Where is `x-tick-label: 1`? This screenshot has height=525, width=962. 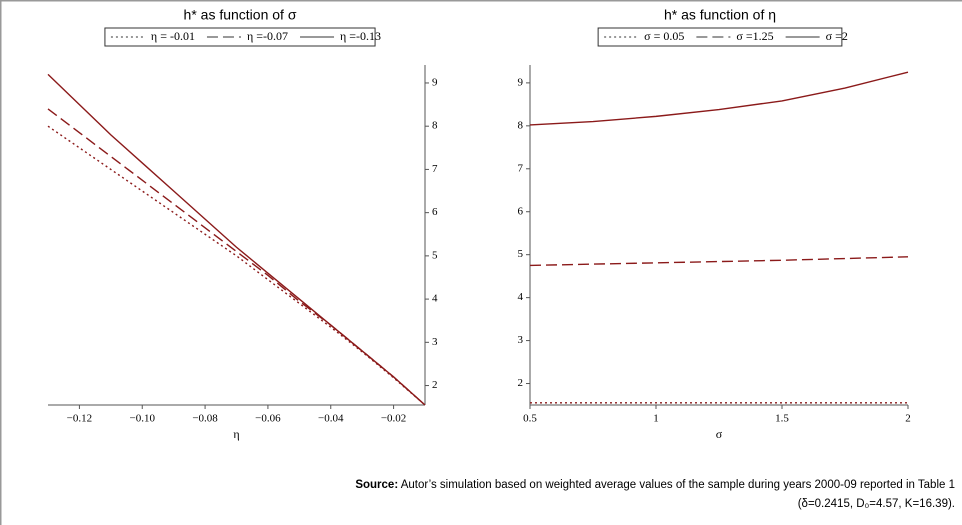
x-tick-label: 1 is located at coordinates (656, 419).